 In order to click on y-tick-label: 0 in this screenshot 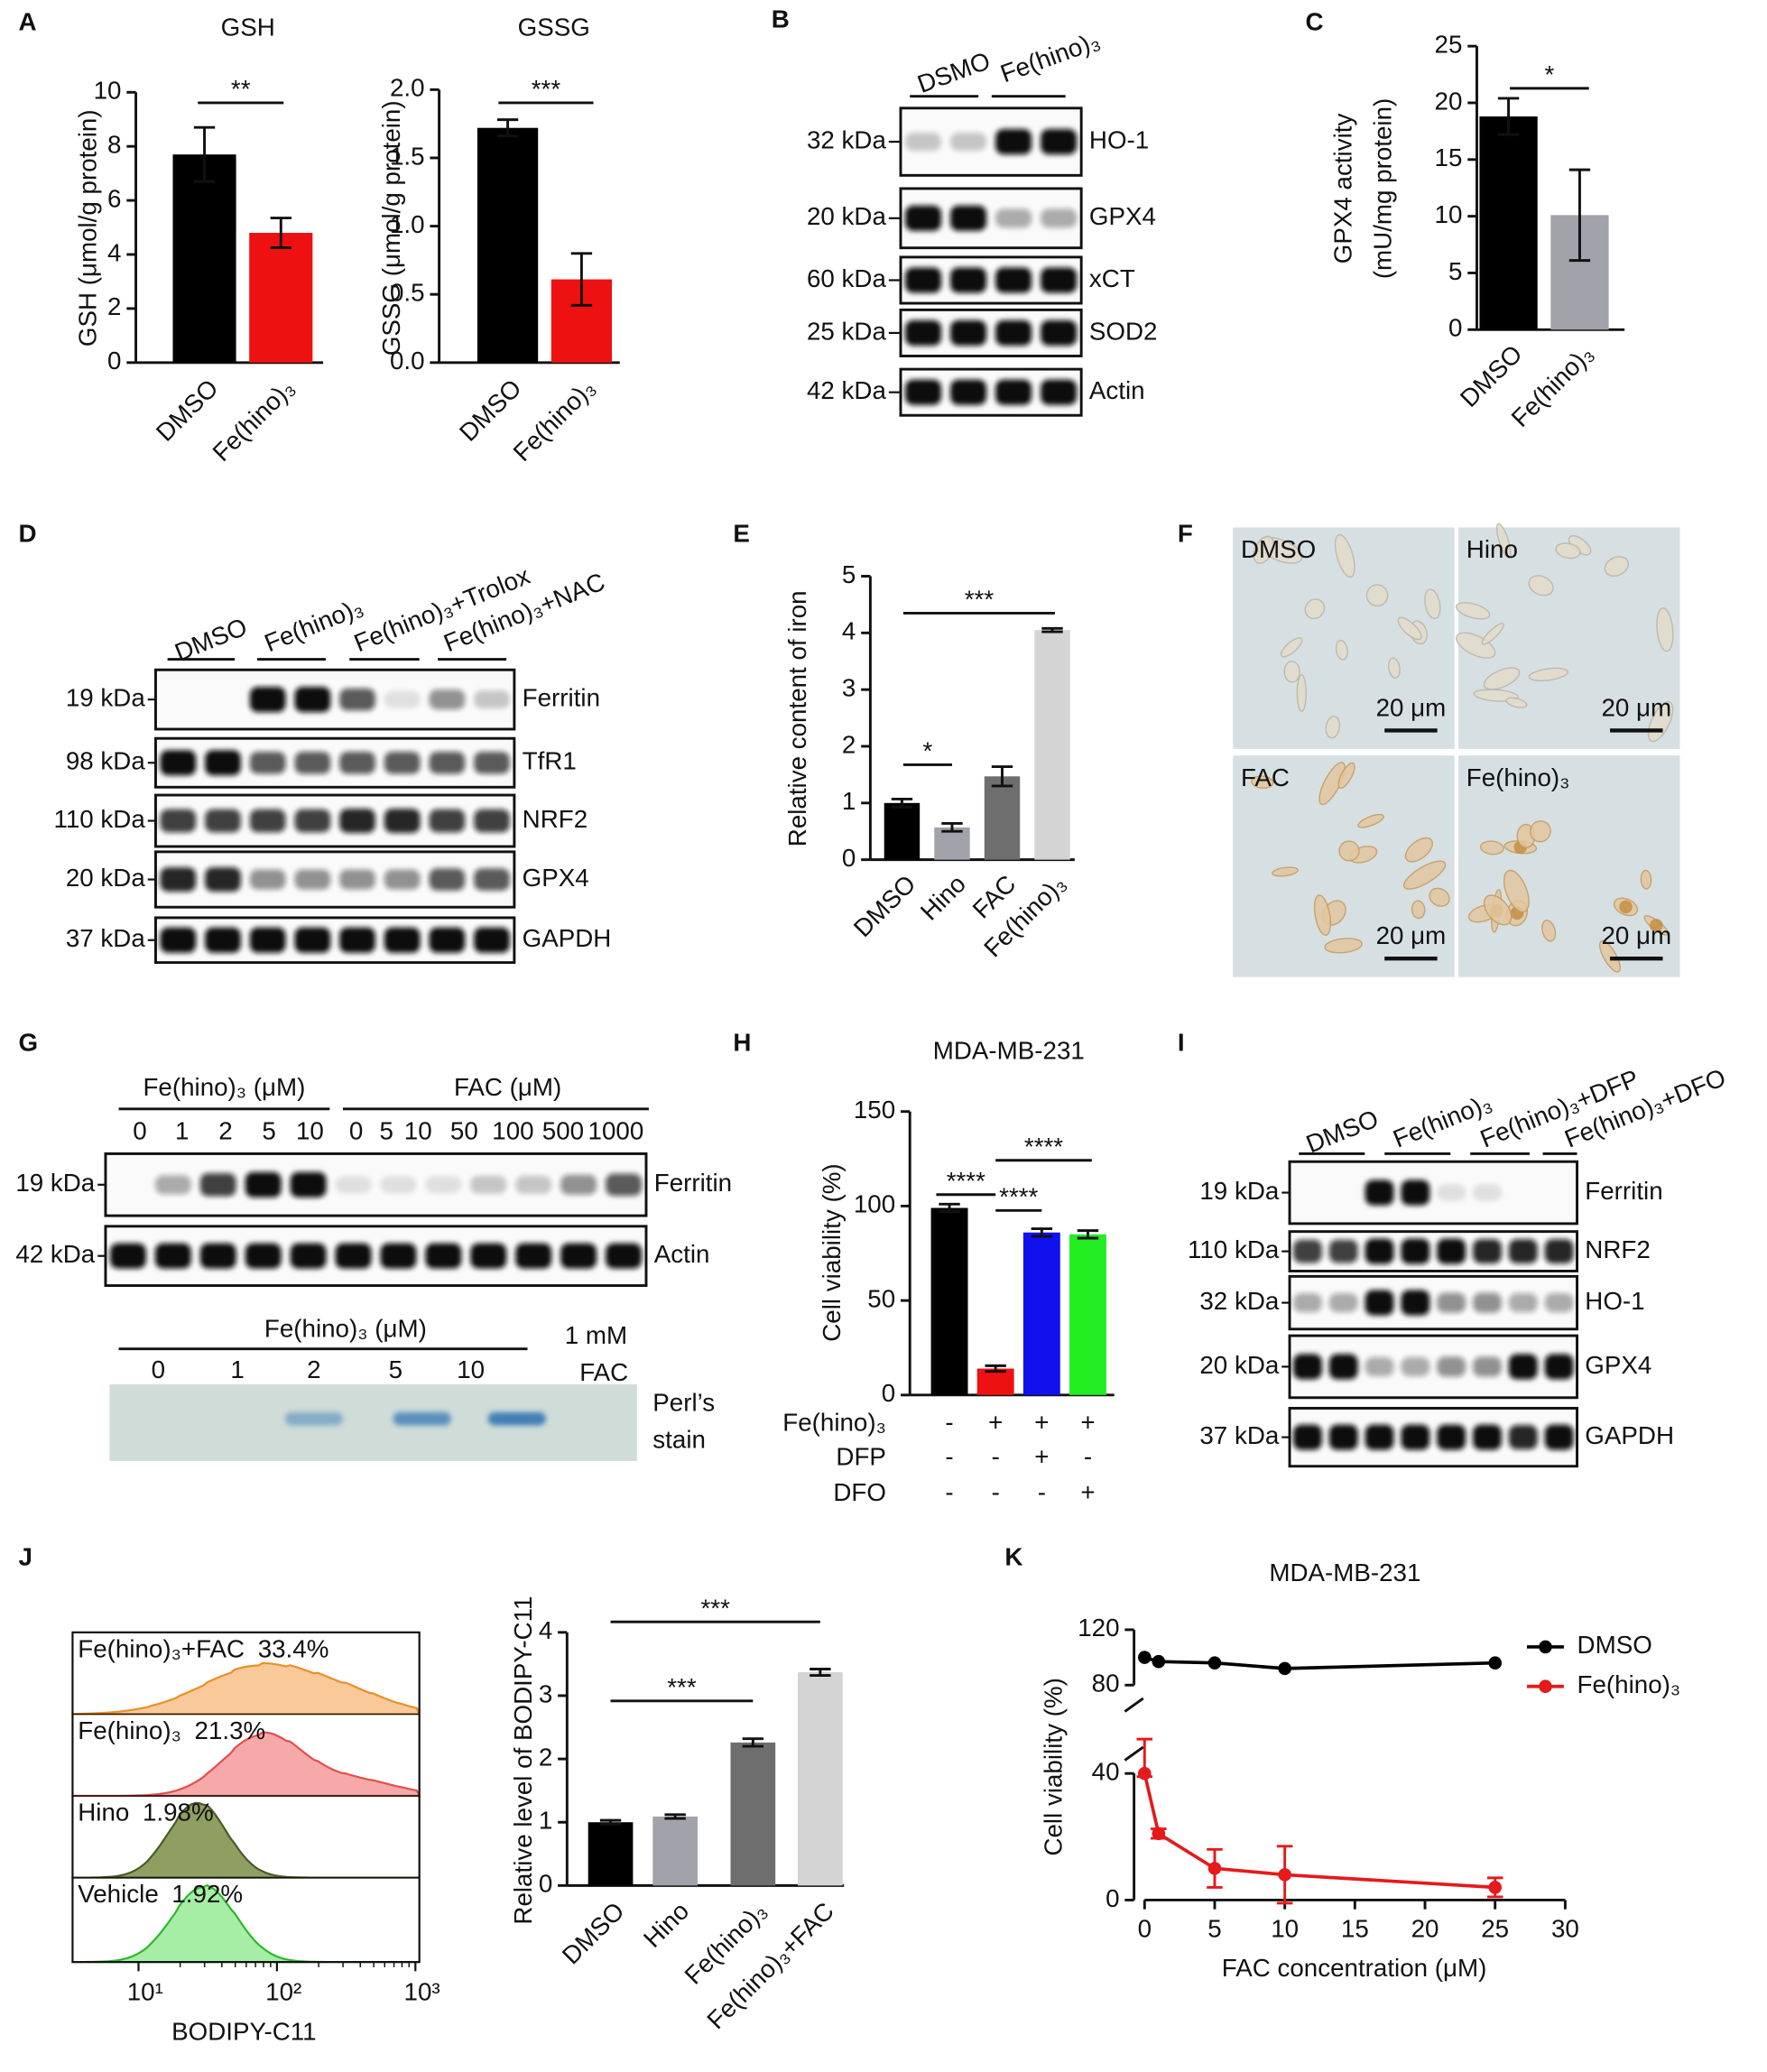, I will do `click(889, 1393)`.